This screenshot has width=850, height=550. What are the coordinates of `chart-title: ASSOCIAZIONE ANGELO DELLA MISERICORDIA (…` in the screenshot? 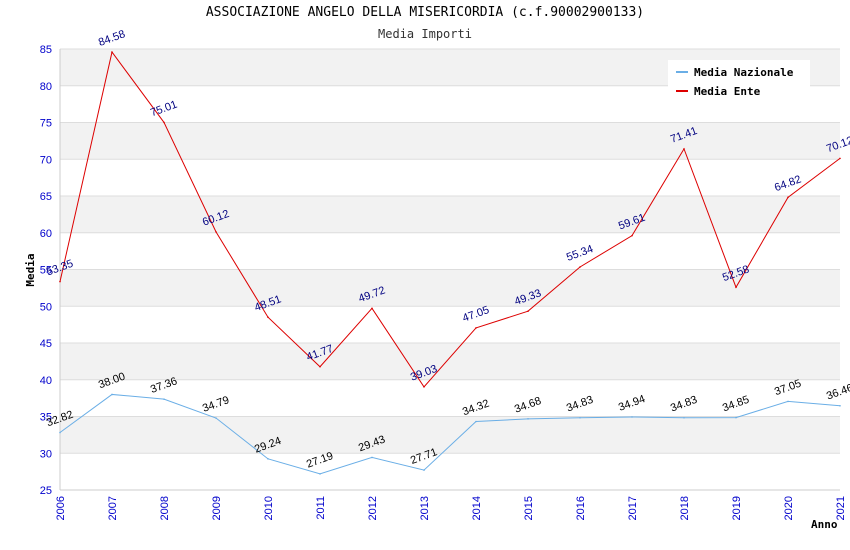 It's located at (425, 12).